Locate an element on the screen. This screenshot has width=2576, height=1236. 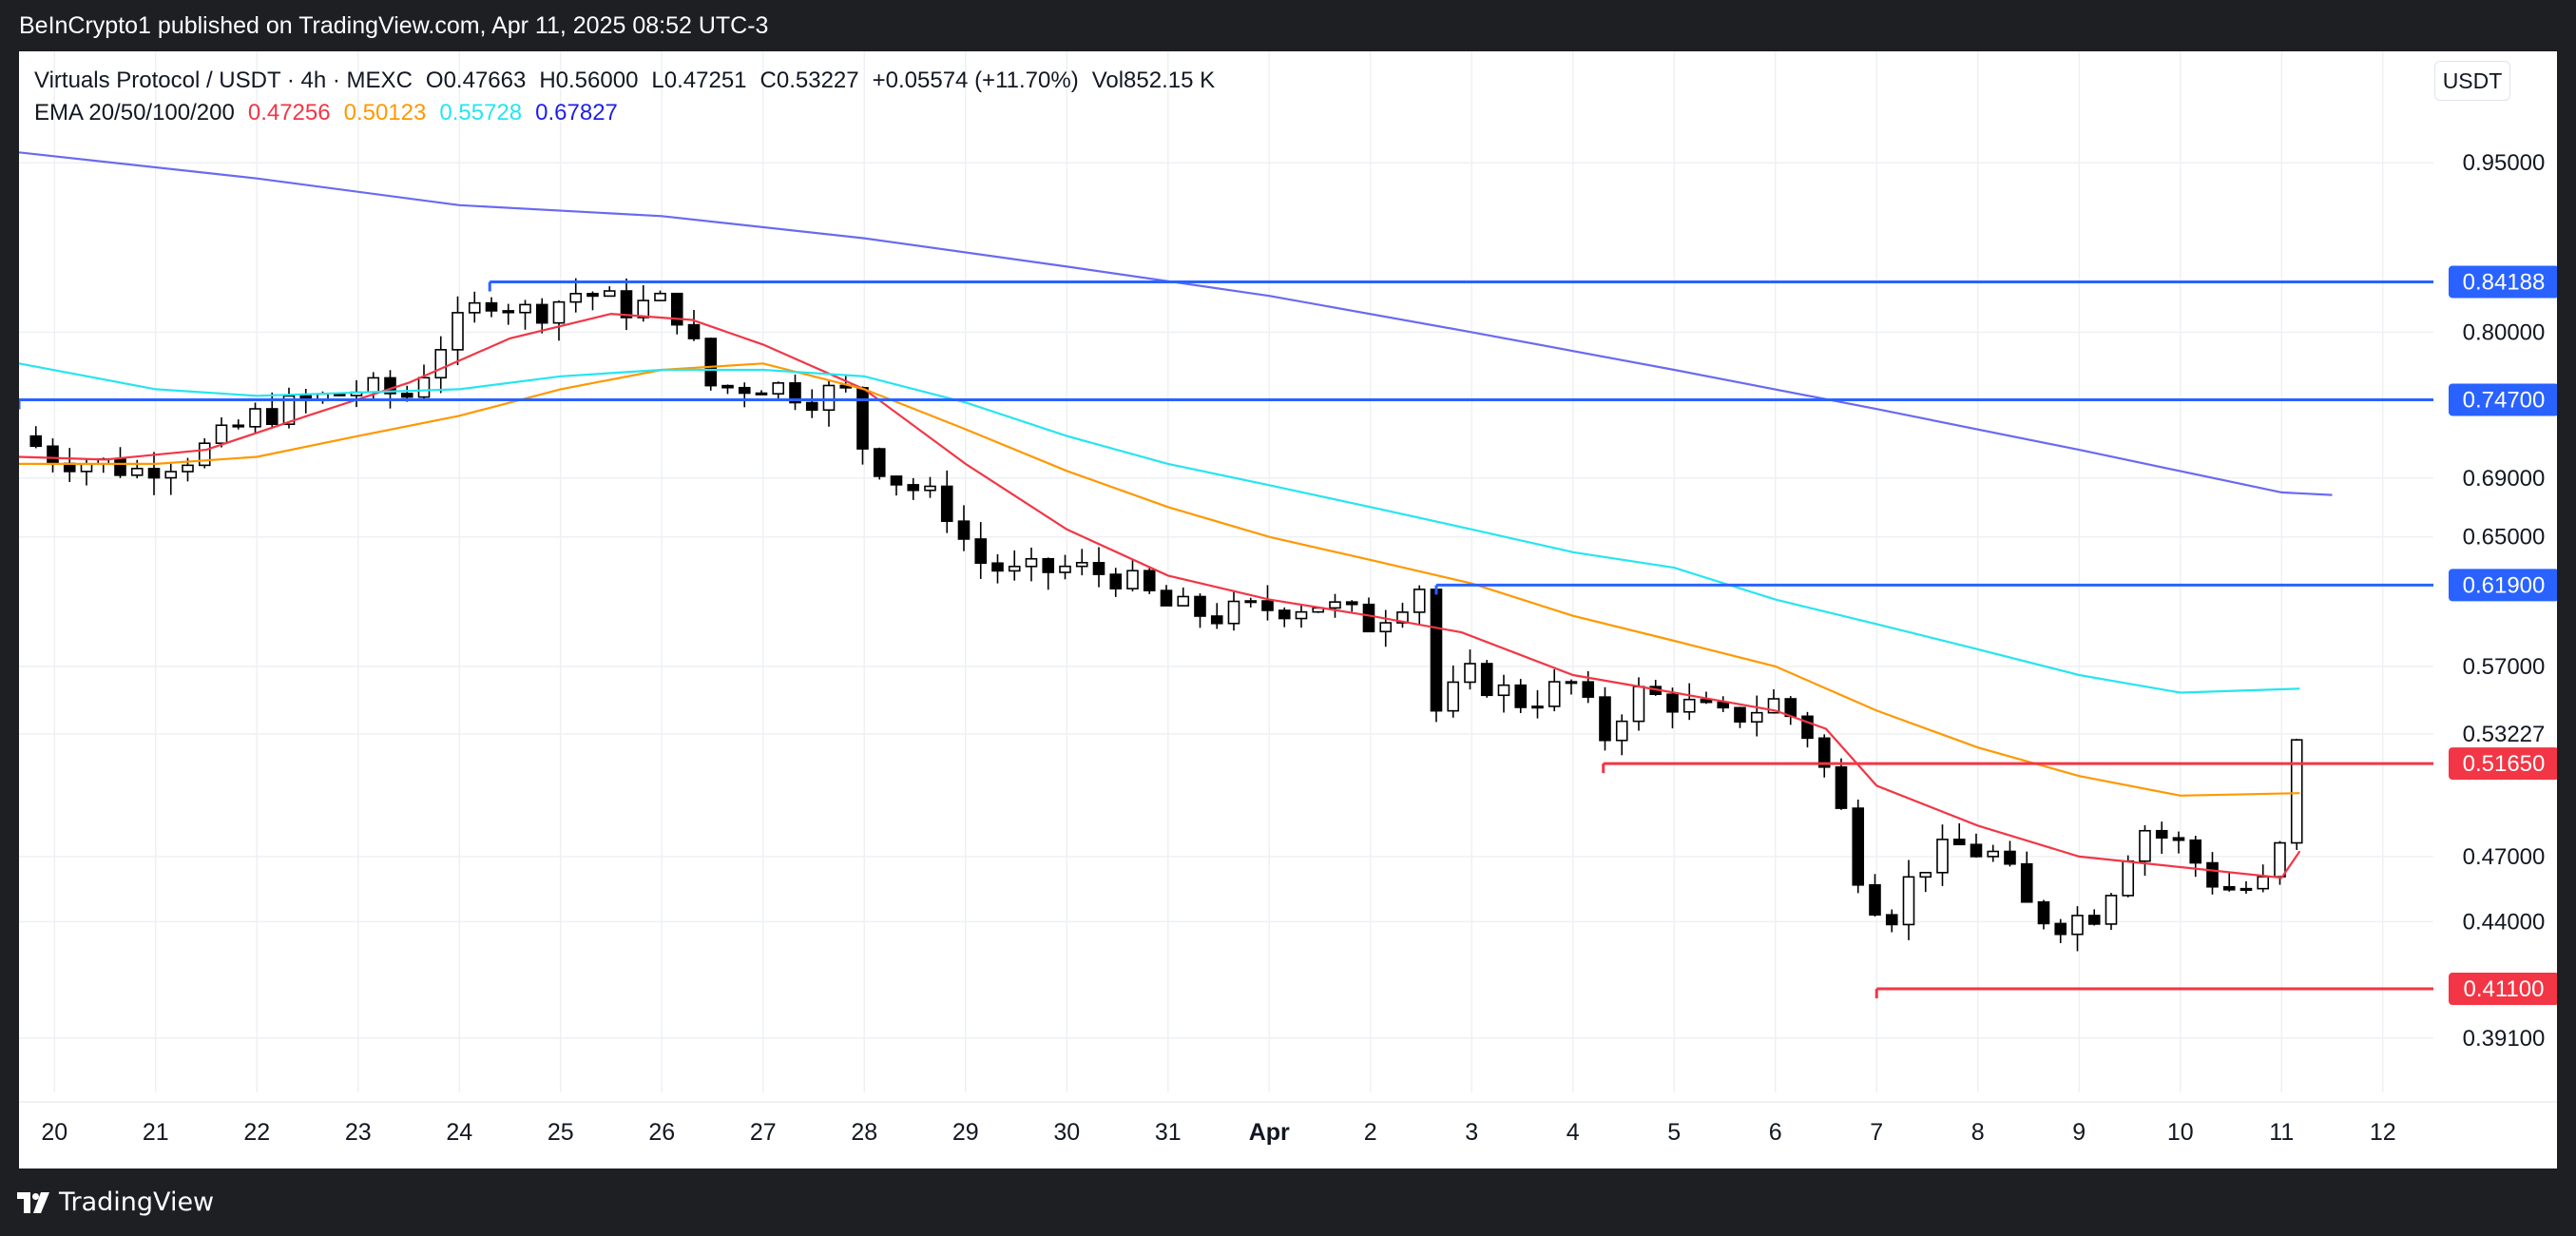
x-tick-label: 4 is located at coordinates (1573, 1132).